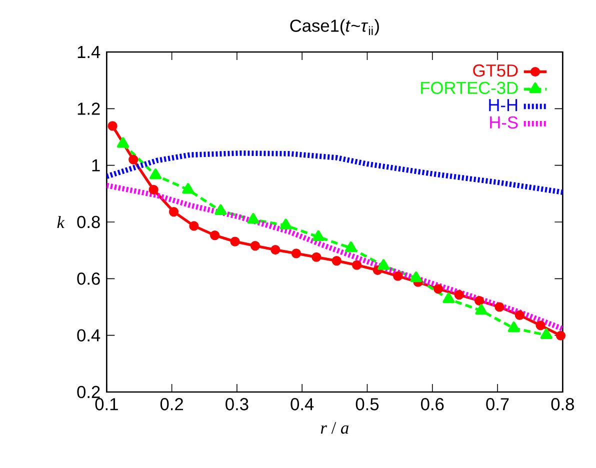 This screenshot has height=468, width=596. What do you see at coordinates (432, 404) in the screenshot?
I see `x-tick-label: 0.6` at bounding box center [432, 404].